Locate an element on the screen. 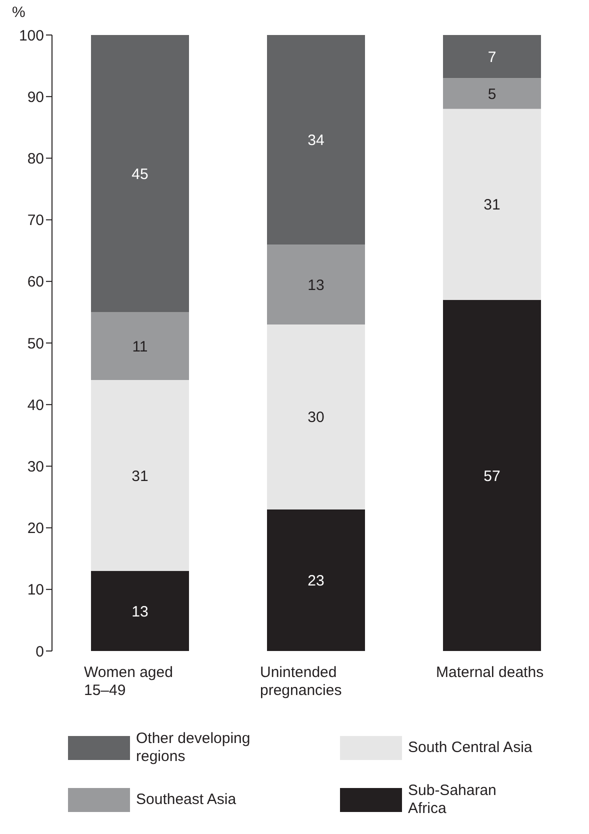  data-label: 57 is located at coordinates (492, 476).